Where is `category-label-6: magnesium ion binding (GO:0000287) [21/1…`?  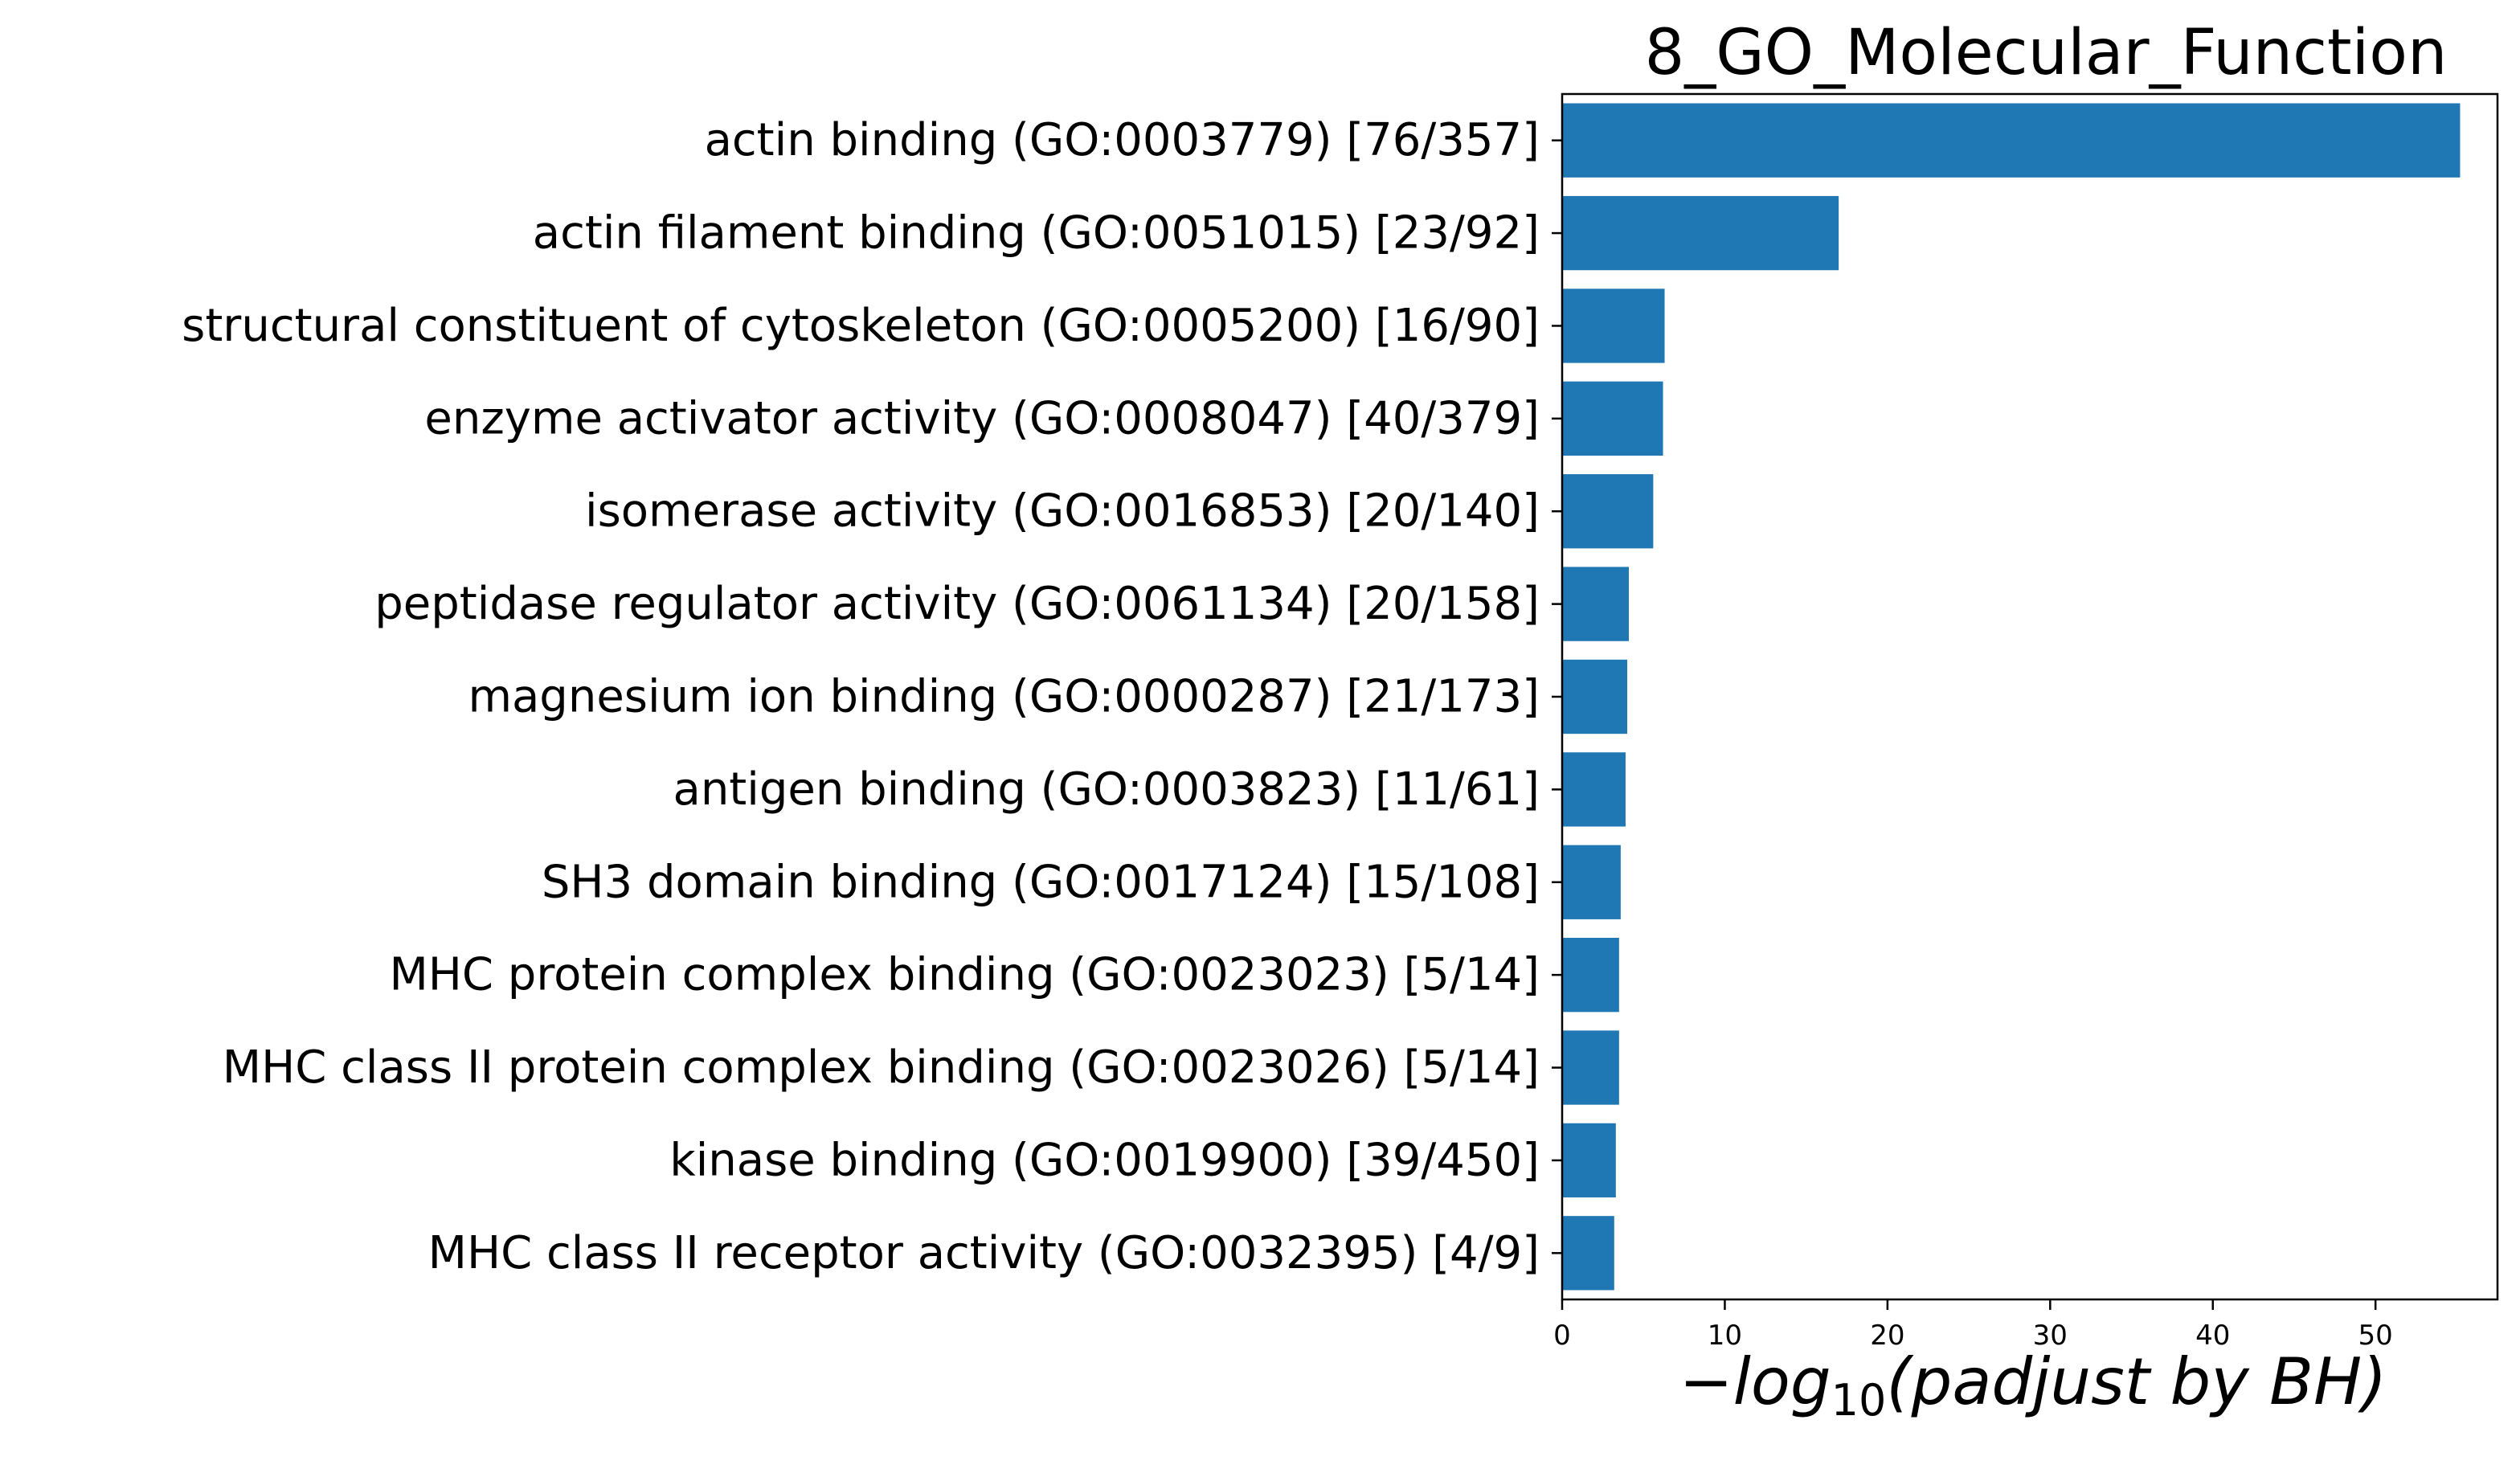 category-label-6: magnesium ion binding (GO:0000287) [21/1… is located at coordinates (1004, 697).